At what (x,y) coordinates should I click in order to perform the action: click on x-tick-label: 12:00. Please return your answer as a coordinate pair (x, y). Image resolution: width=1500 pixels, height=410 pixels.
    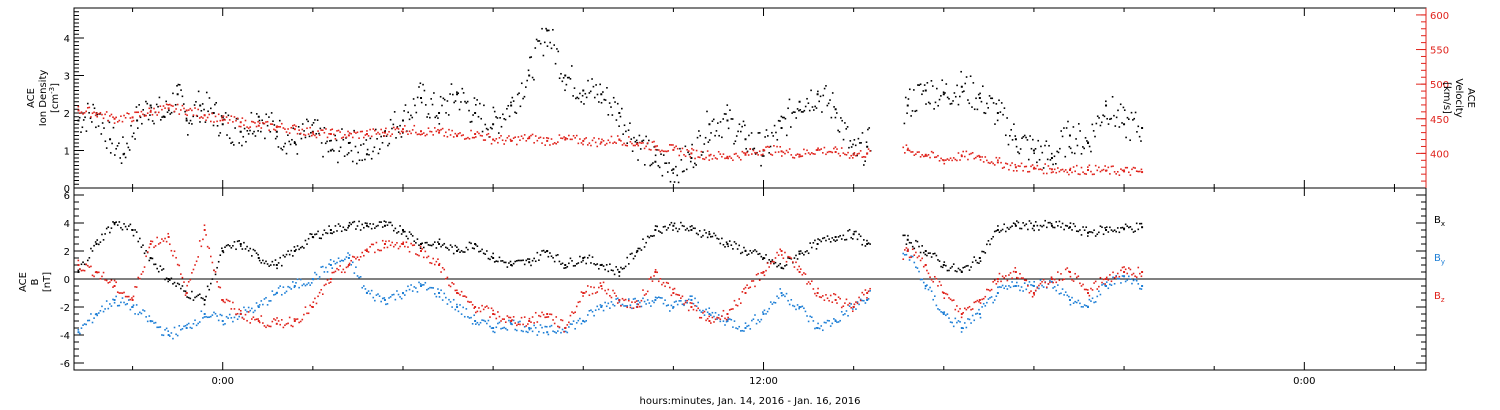
    Looking at the image, I should click on (763, 381).